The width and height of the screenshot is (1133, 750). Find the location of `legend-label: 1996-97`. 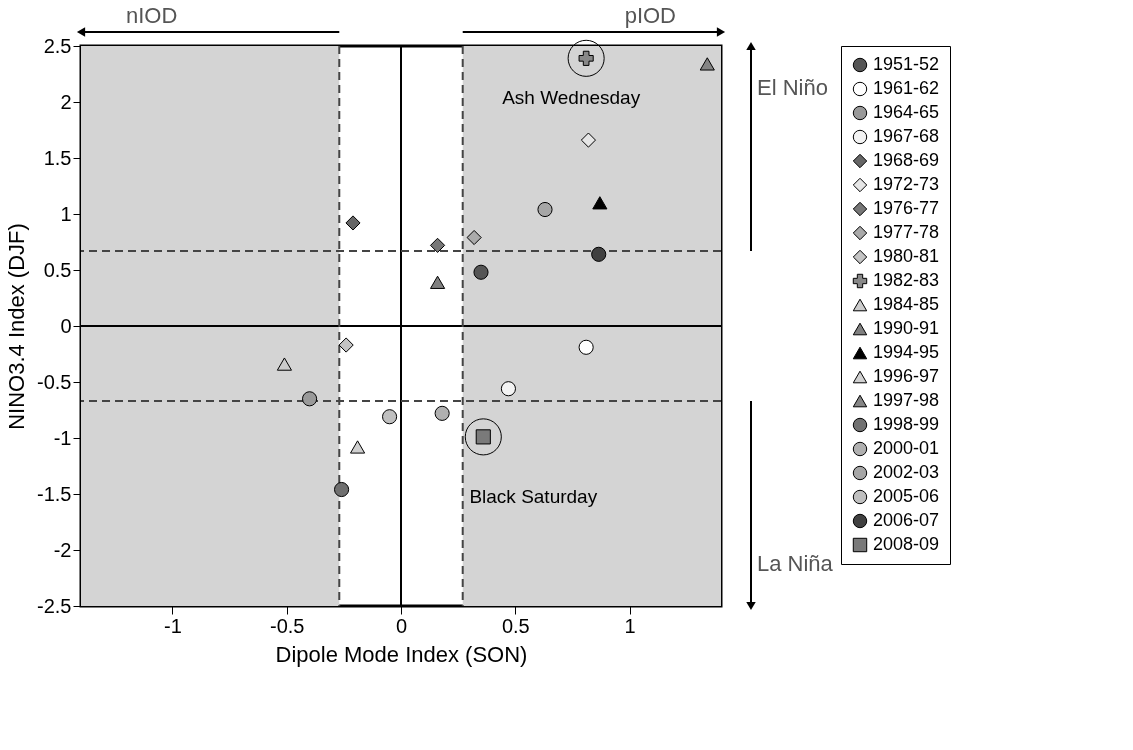

legend-label: 1996-97 is located at coordinates (906, 376).